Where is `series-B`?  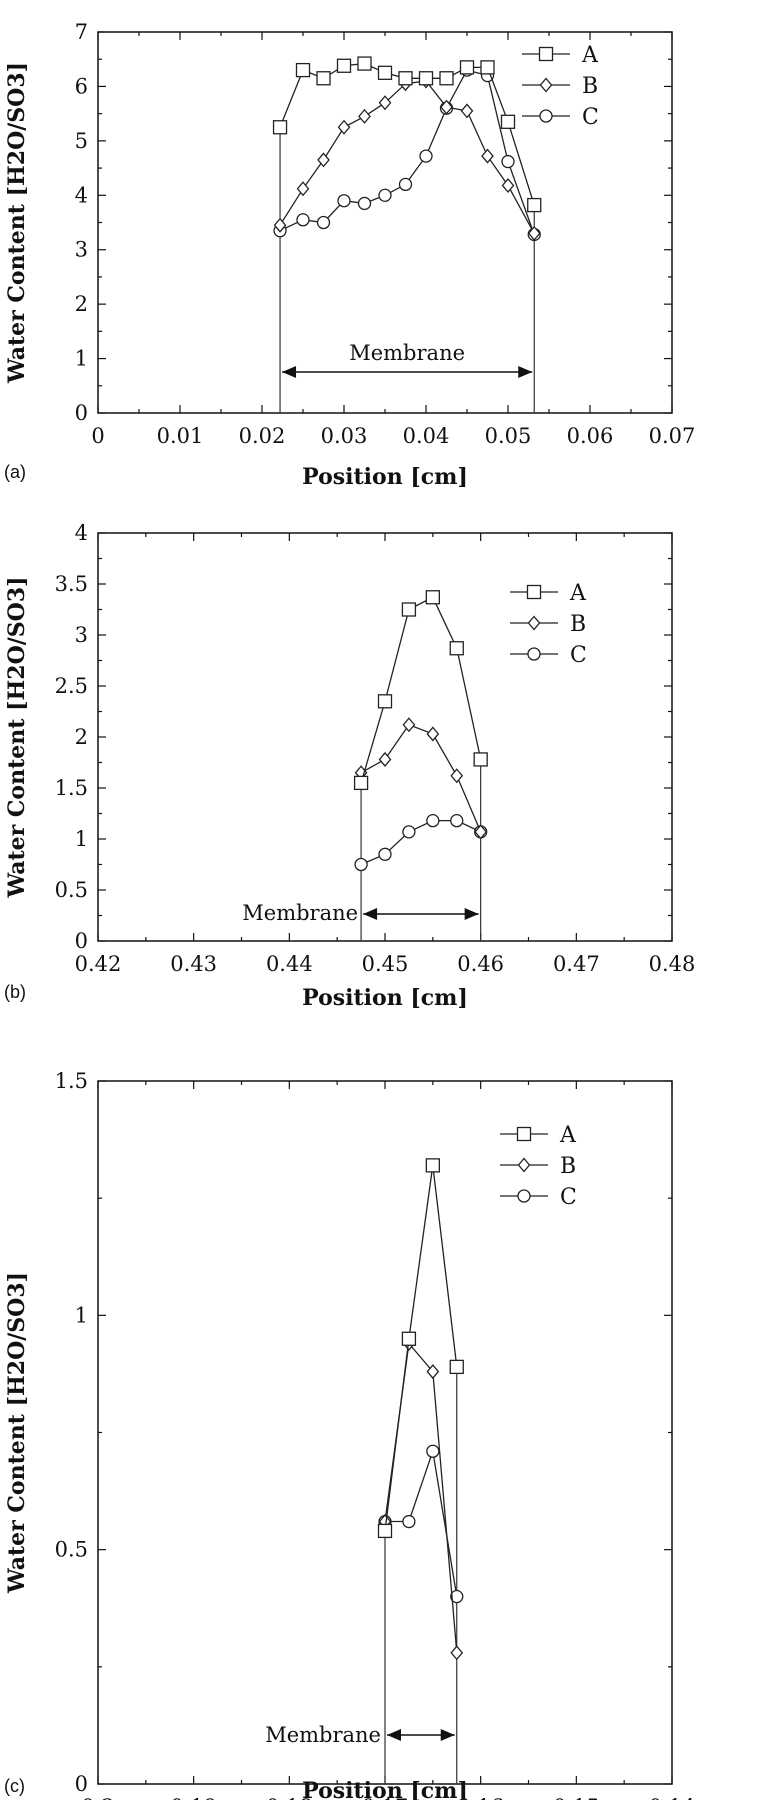
series-B is located at coordinates (421, 1498).